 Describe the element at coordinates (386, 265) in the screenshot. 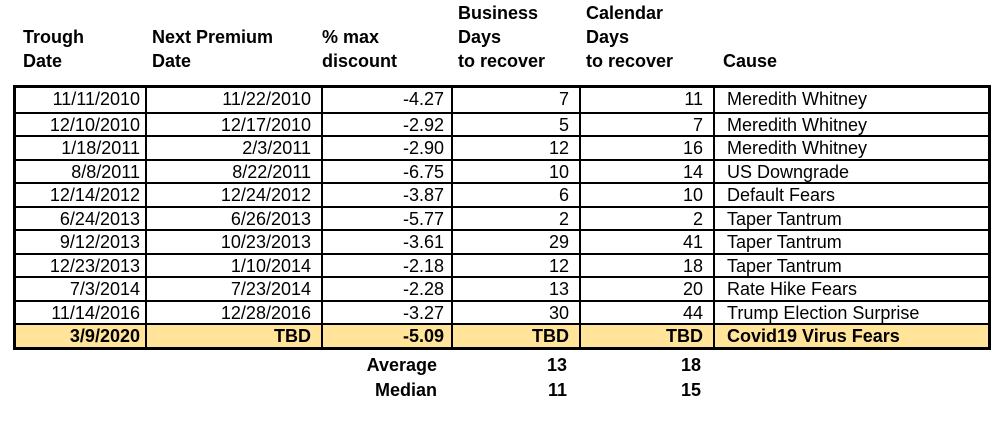

I see `pct-max-discount-cell: -2.18` at that location.